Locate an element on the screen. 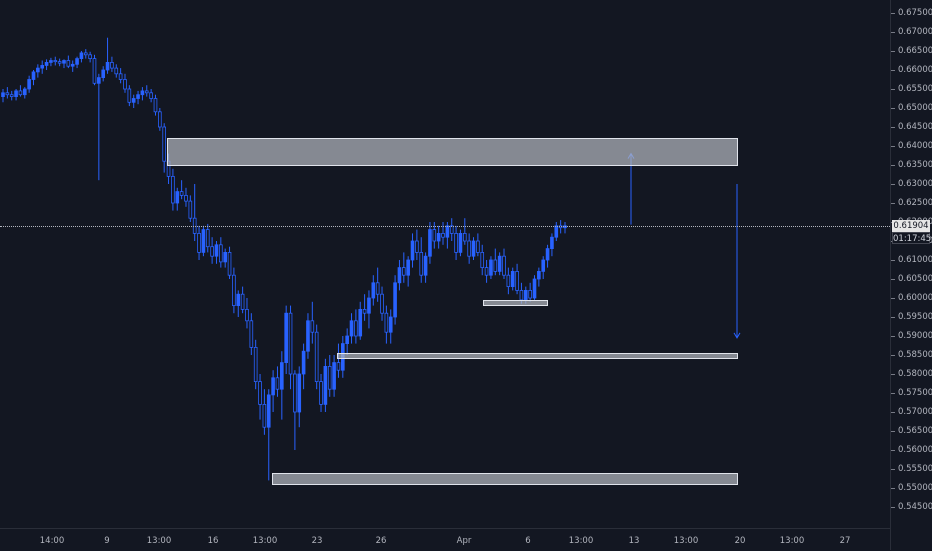 This screenshot has height=551, width=932. price-tick-label: 0.56000 is located at coordinates (911, 450).